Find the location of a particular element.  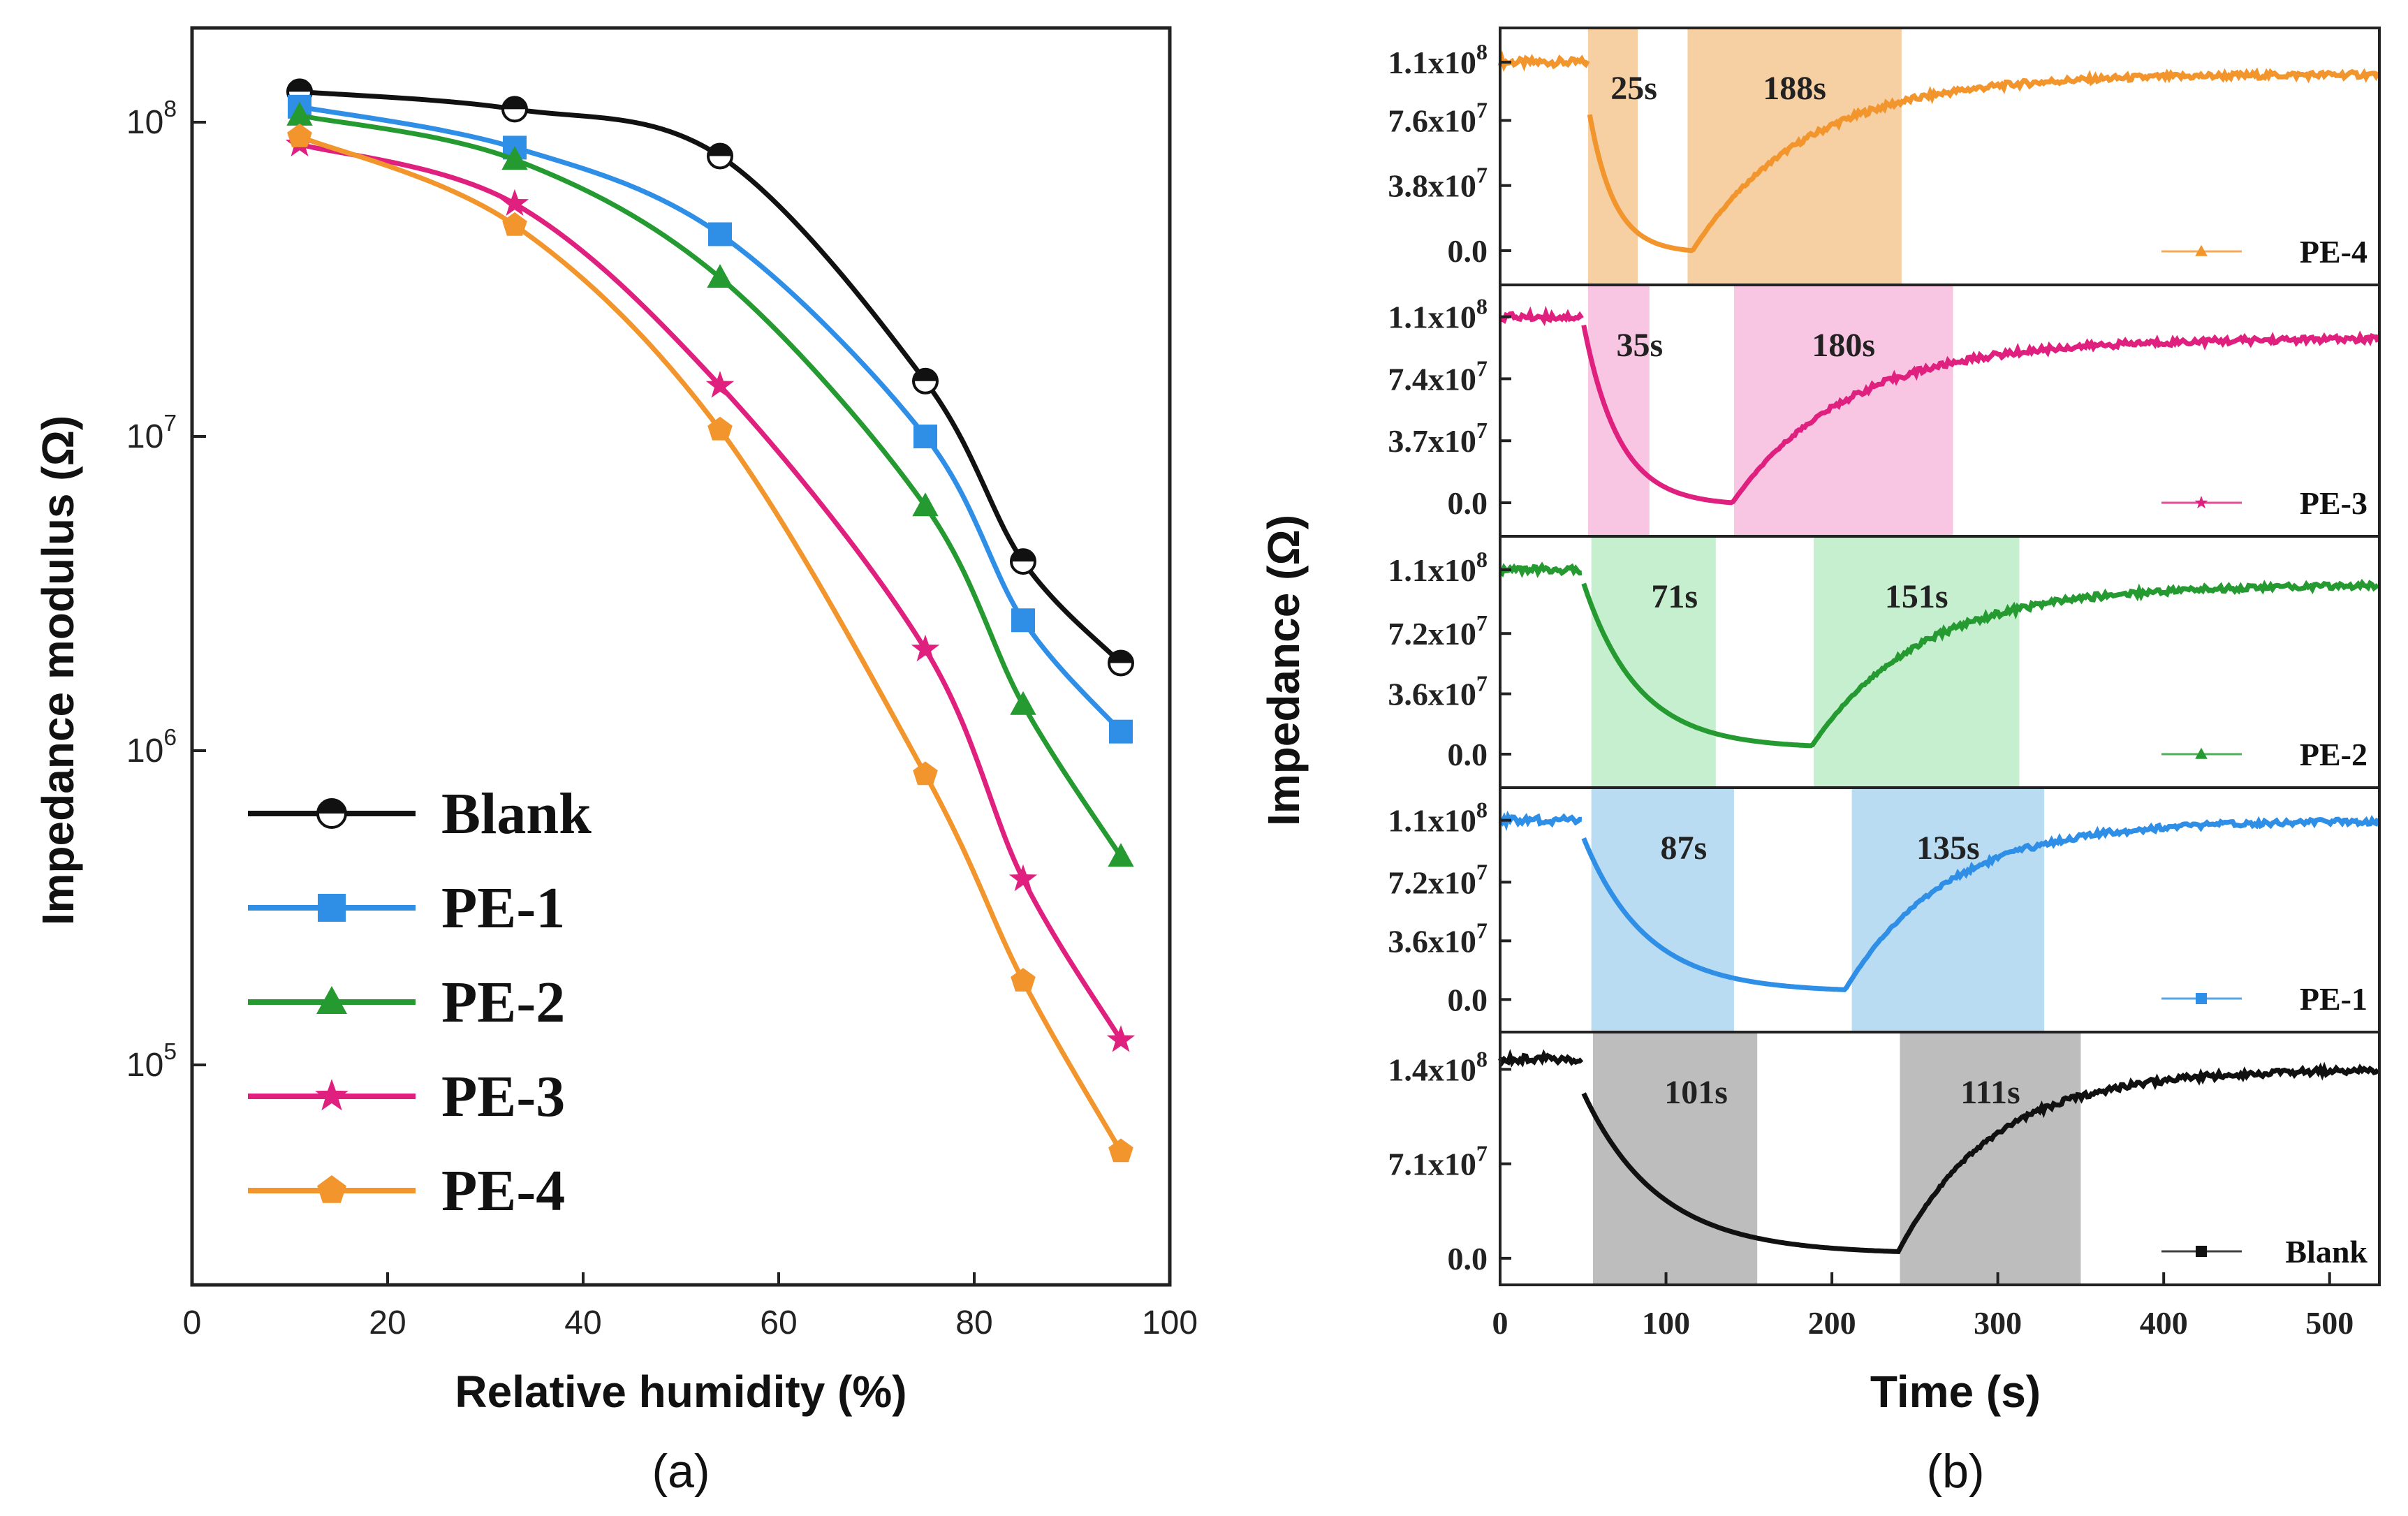

y-tick-label-base: 7.1x10 is located at coordinates (1432, 1164).